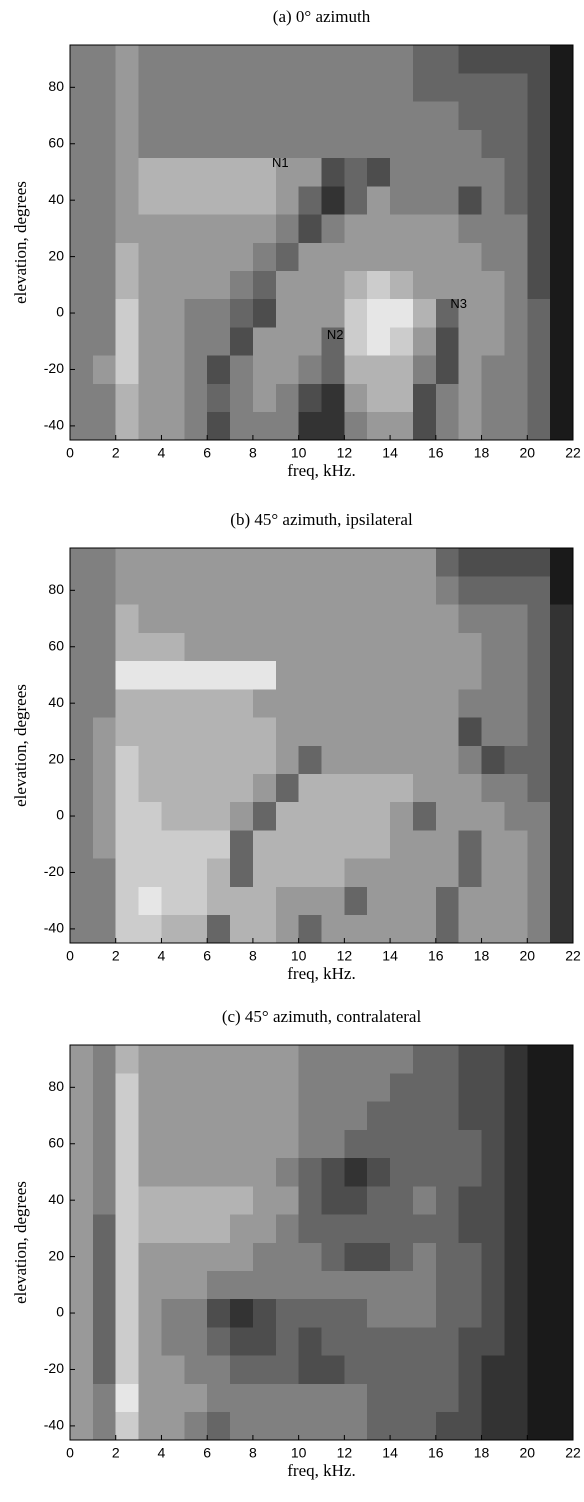 This screenshot has width=584, height=1502. What do you see at coordinates (20, 1242) in the screenshot?
I see `y-axis-label: elevation, degrees` at bounding box center [20, 1242].